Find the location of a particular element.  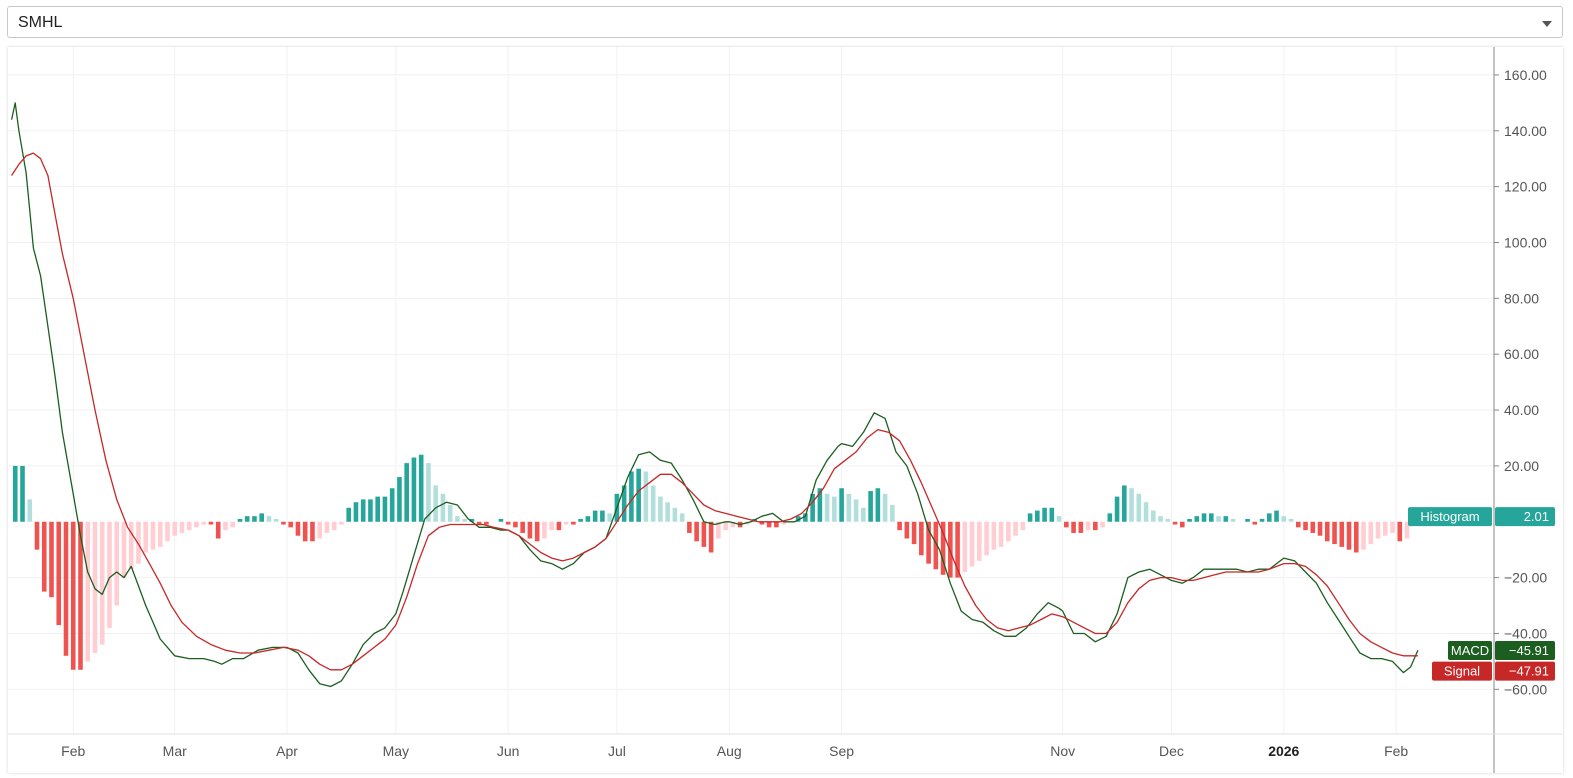

x-tick-label: Jun is located at coordinates (508, 751).